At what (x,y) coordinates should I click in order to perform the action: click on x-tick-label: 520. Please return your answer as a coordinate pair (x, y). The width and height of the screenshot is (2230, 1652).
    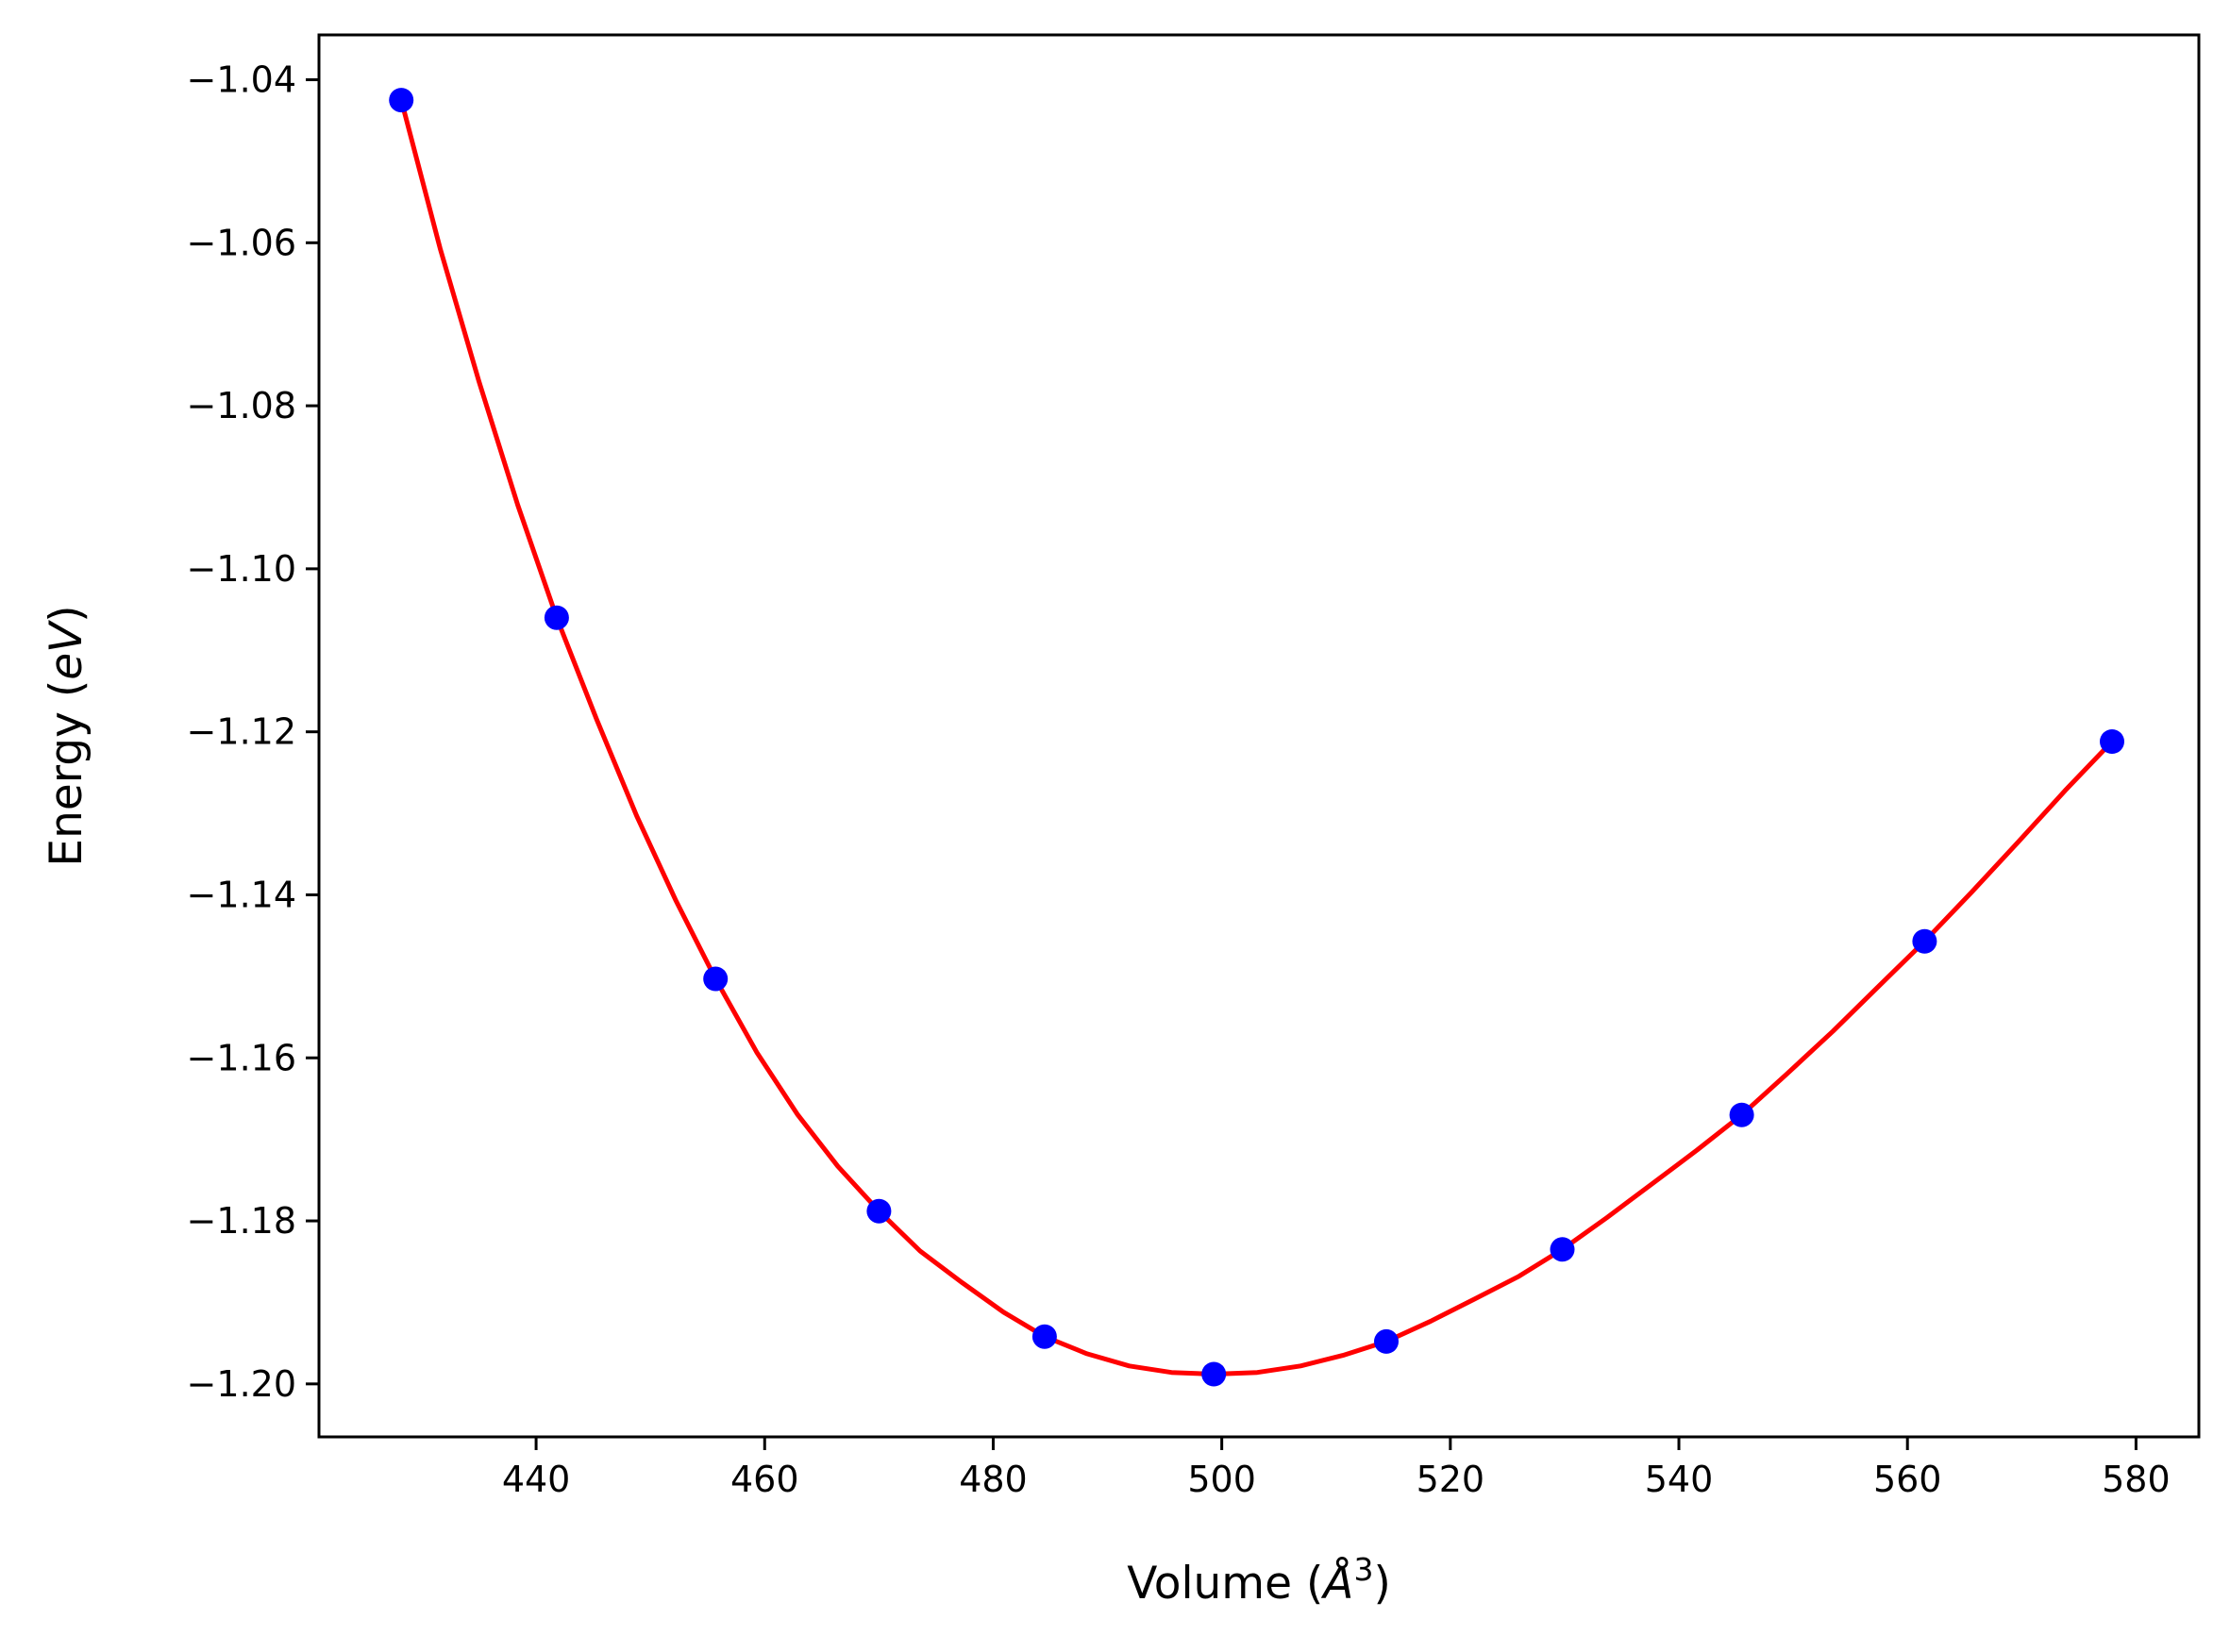
    Looking at the image, I should click on (1451, 1479).